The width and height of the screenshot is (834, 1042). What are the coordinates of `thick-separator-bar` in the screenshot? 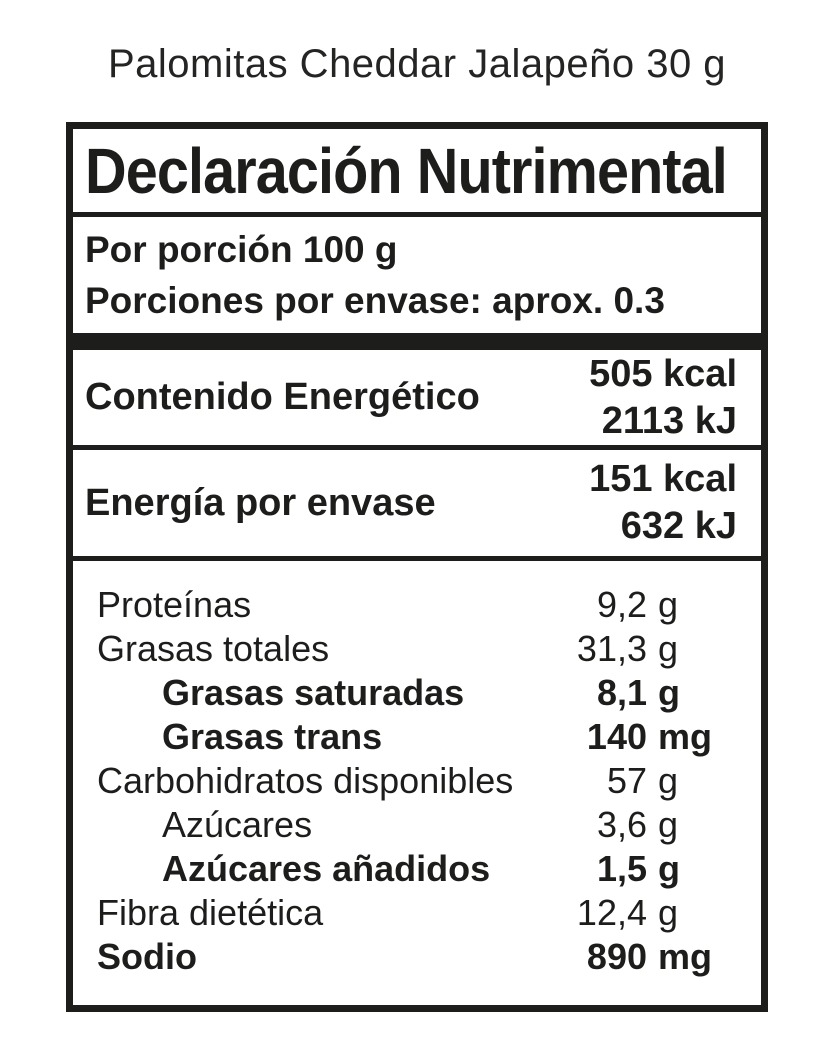 It's located at (417, 341).